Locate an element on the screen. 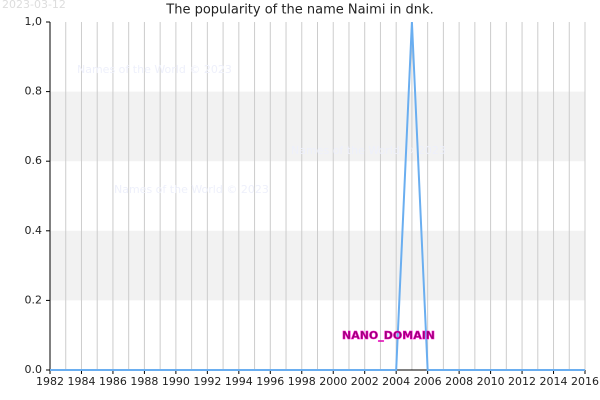  y-tick-label: 1,0 is located at coordinates (34, 21).